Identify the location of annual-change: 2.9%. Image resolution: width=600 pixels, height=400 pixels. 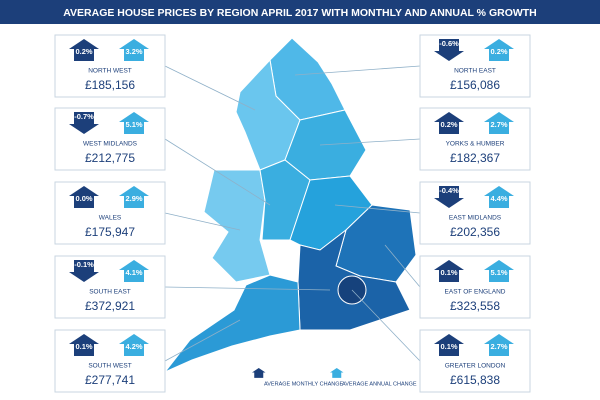
(133, 198).